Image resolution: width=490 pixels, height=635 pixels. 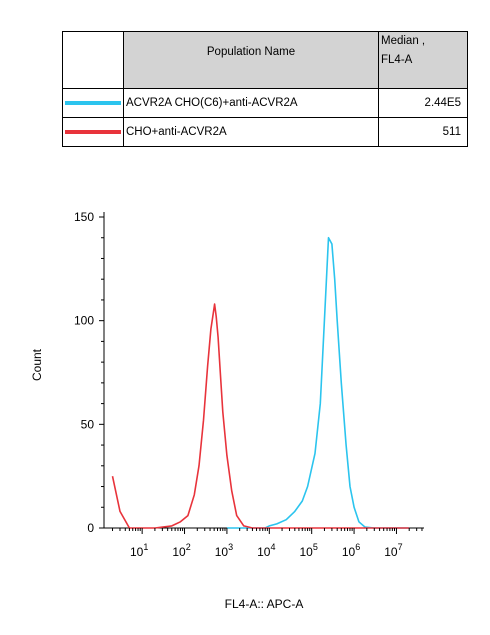 What do you see at coordinates (188, 547) in the screenshot?
I see `x-tick-exponent: 2` at bounding box center [188, 547].